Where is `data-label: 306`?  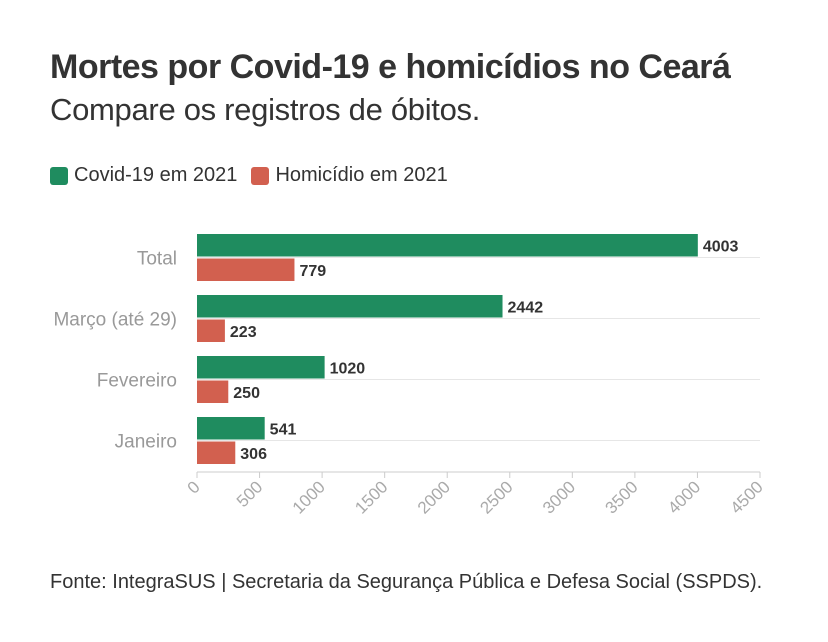
data-label: 306 is located at coordinates (253, 454).